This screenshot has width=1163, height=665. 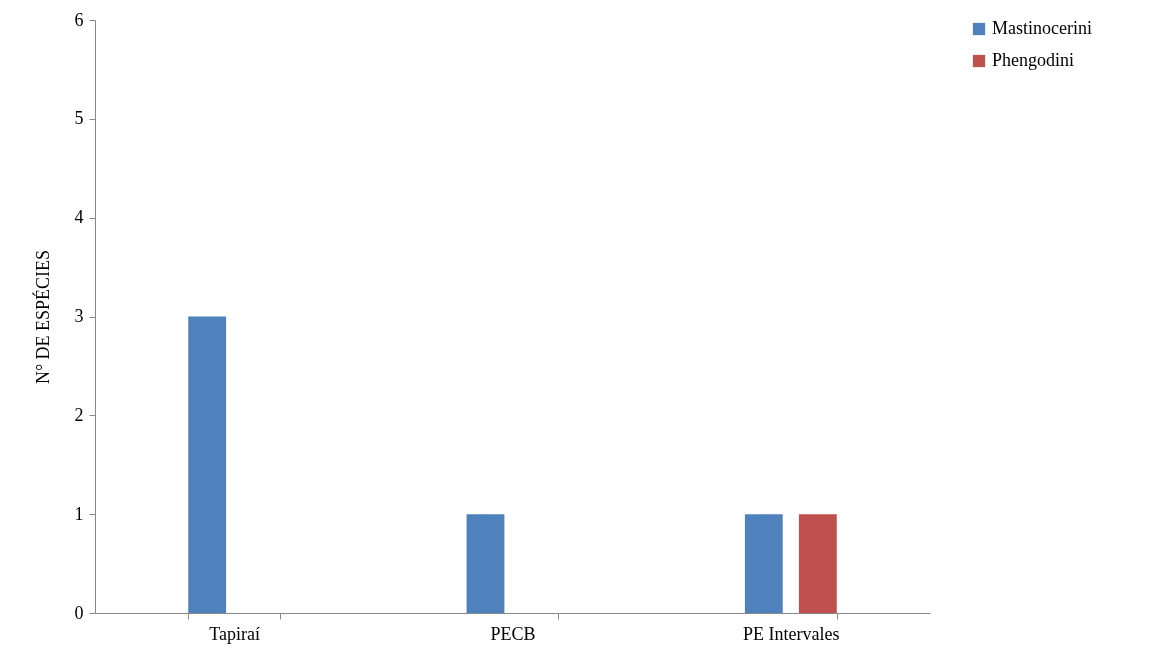 What do you see at coordinates (513, 633) in the screenshot?
I see `x-tick-label: PECB` at bounding box center [513, 633].